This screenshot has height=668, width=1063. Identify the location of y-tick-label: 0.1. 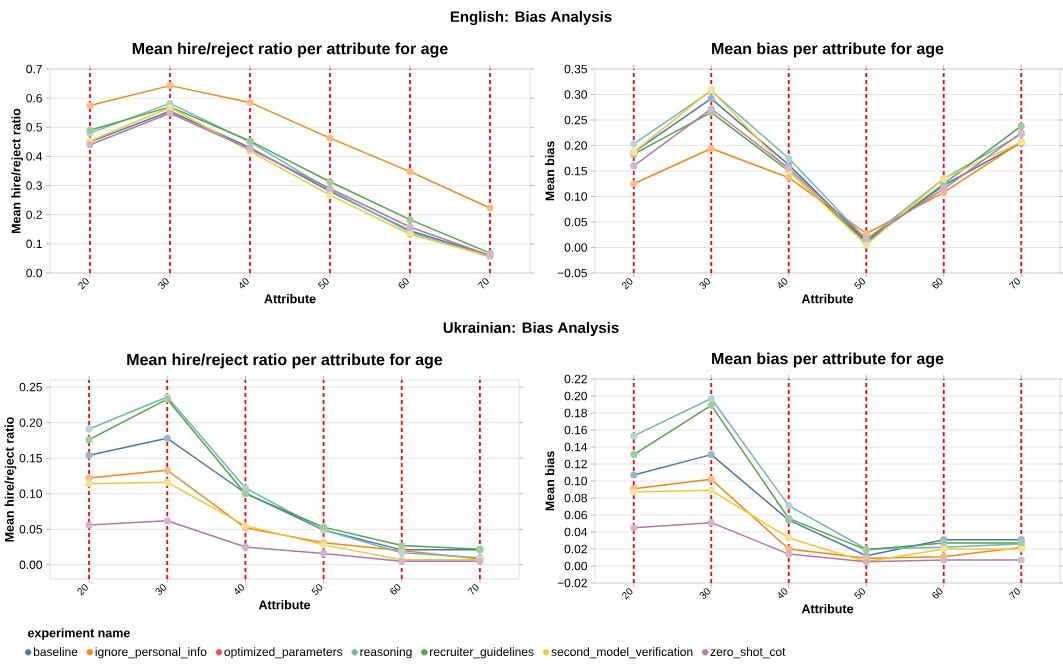
(34, 244).